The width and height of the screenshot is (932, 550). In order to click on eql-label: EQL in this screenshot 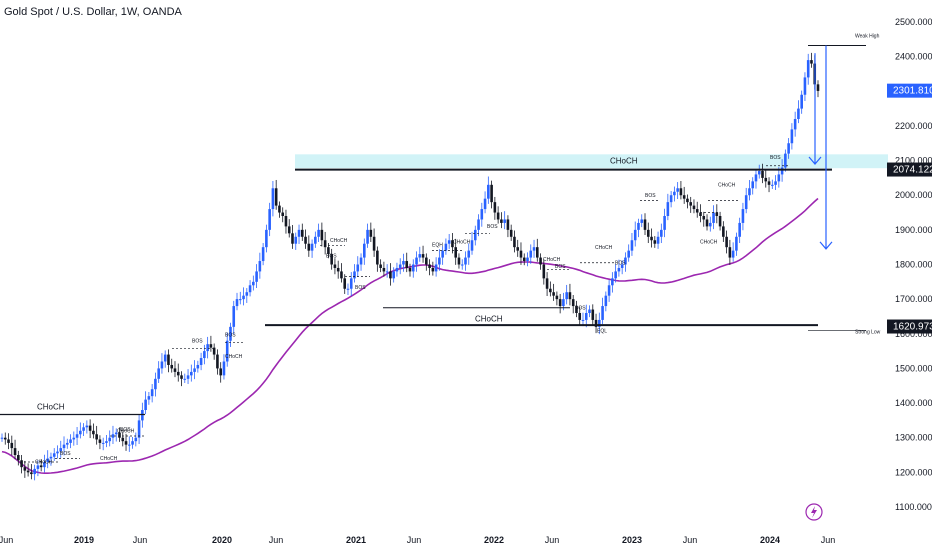, I will do `click(602, 332)`.